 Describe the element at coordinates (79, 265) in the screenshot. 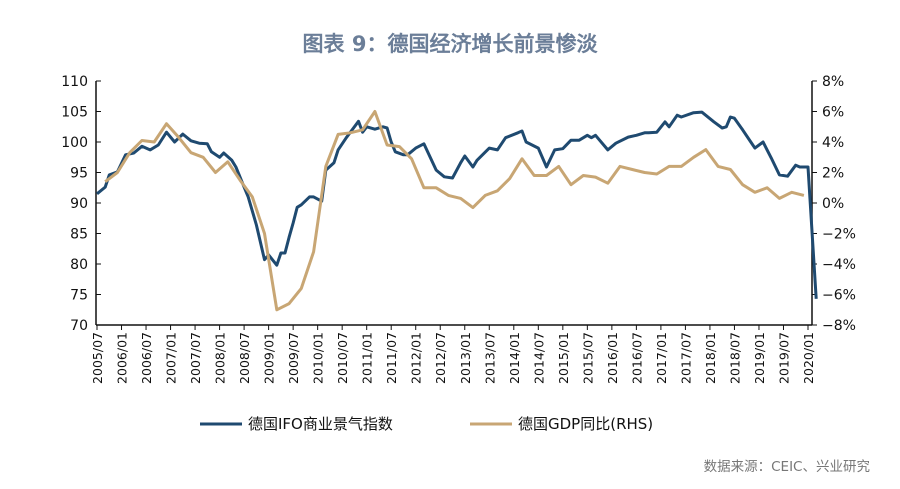

I see `y-left-tick-label: 80` at that location.